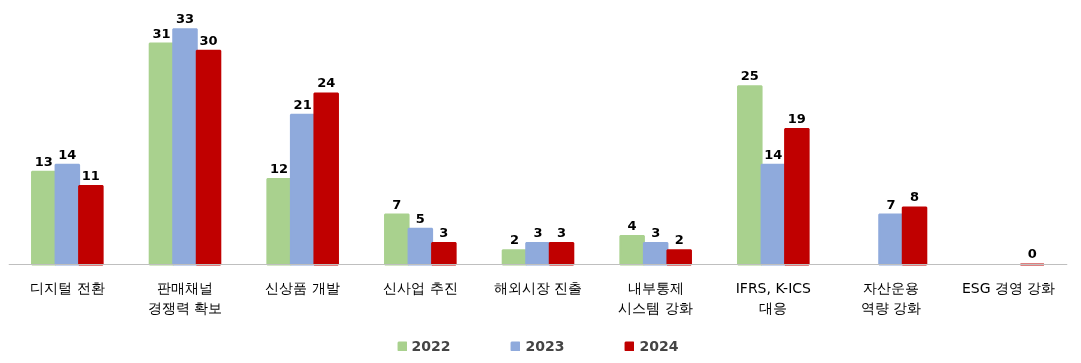  I want to click on x-tick-label: 내부통제 시스템 강화, so click(655, 298).